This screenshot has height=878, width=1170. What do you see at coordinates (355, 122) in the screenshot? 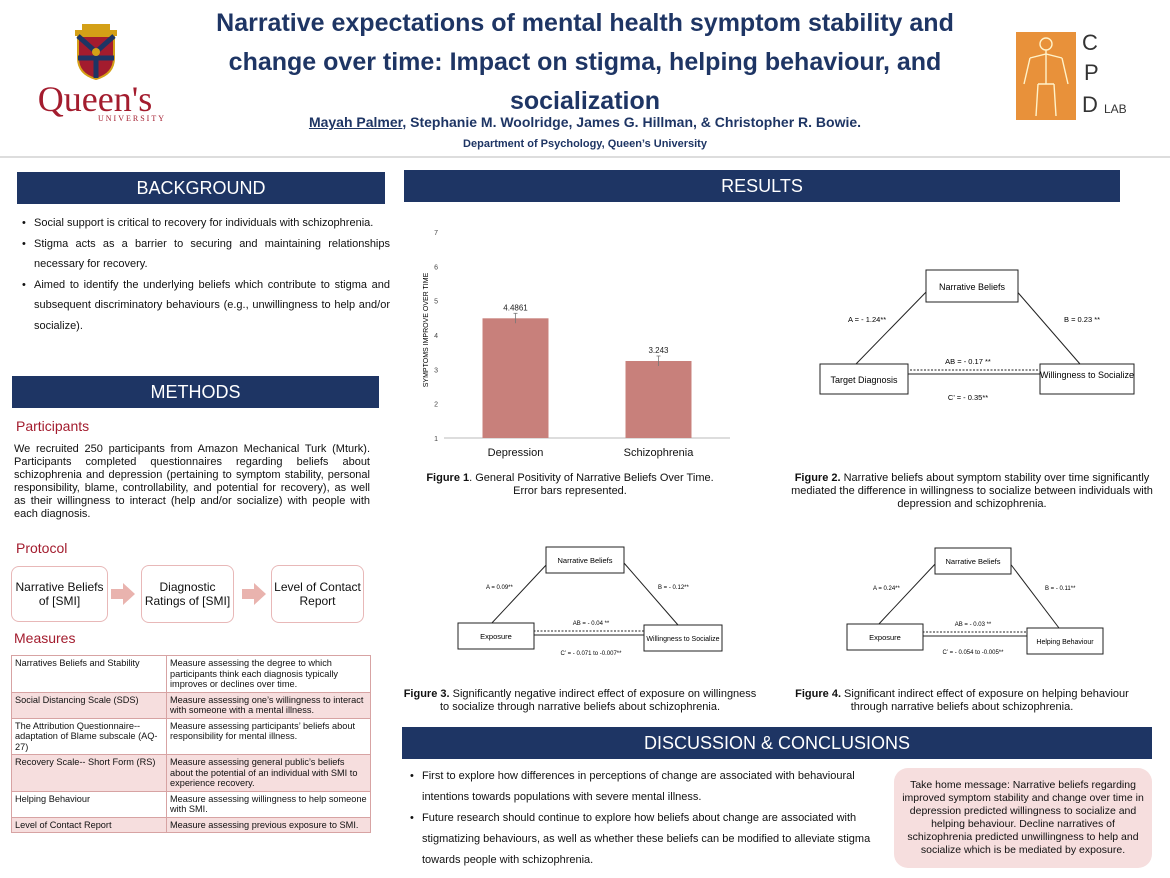
I see `first-author: Mayah Palmer` at bounding box center [355, 122].